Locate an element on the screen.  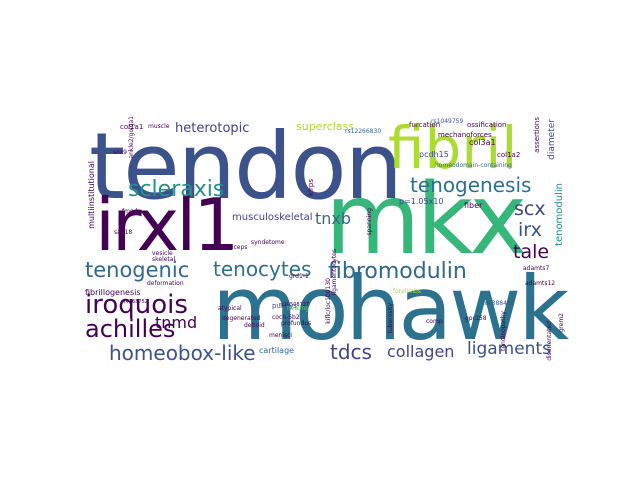
word-muscle: muscle is located at coordinates (159, 126).